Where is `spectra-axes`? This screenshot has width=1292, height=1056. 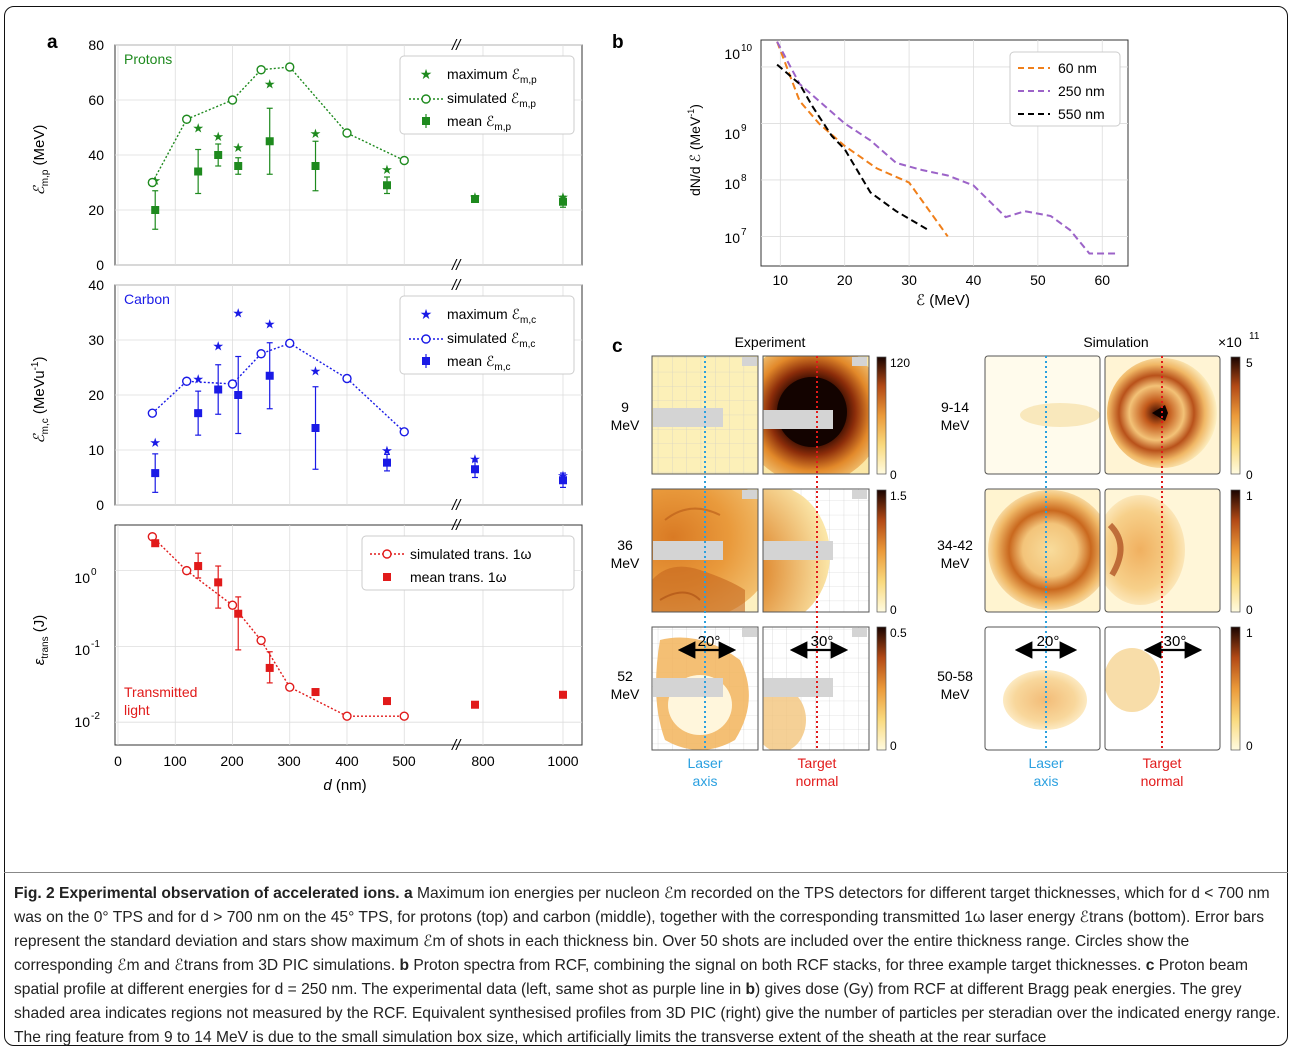
spectra-axes is located at coordinates (944, 153).